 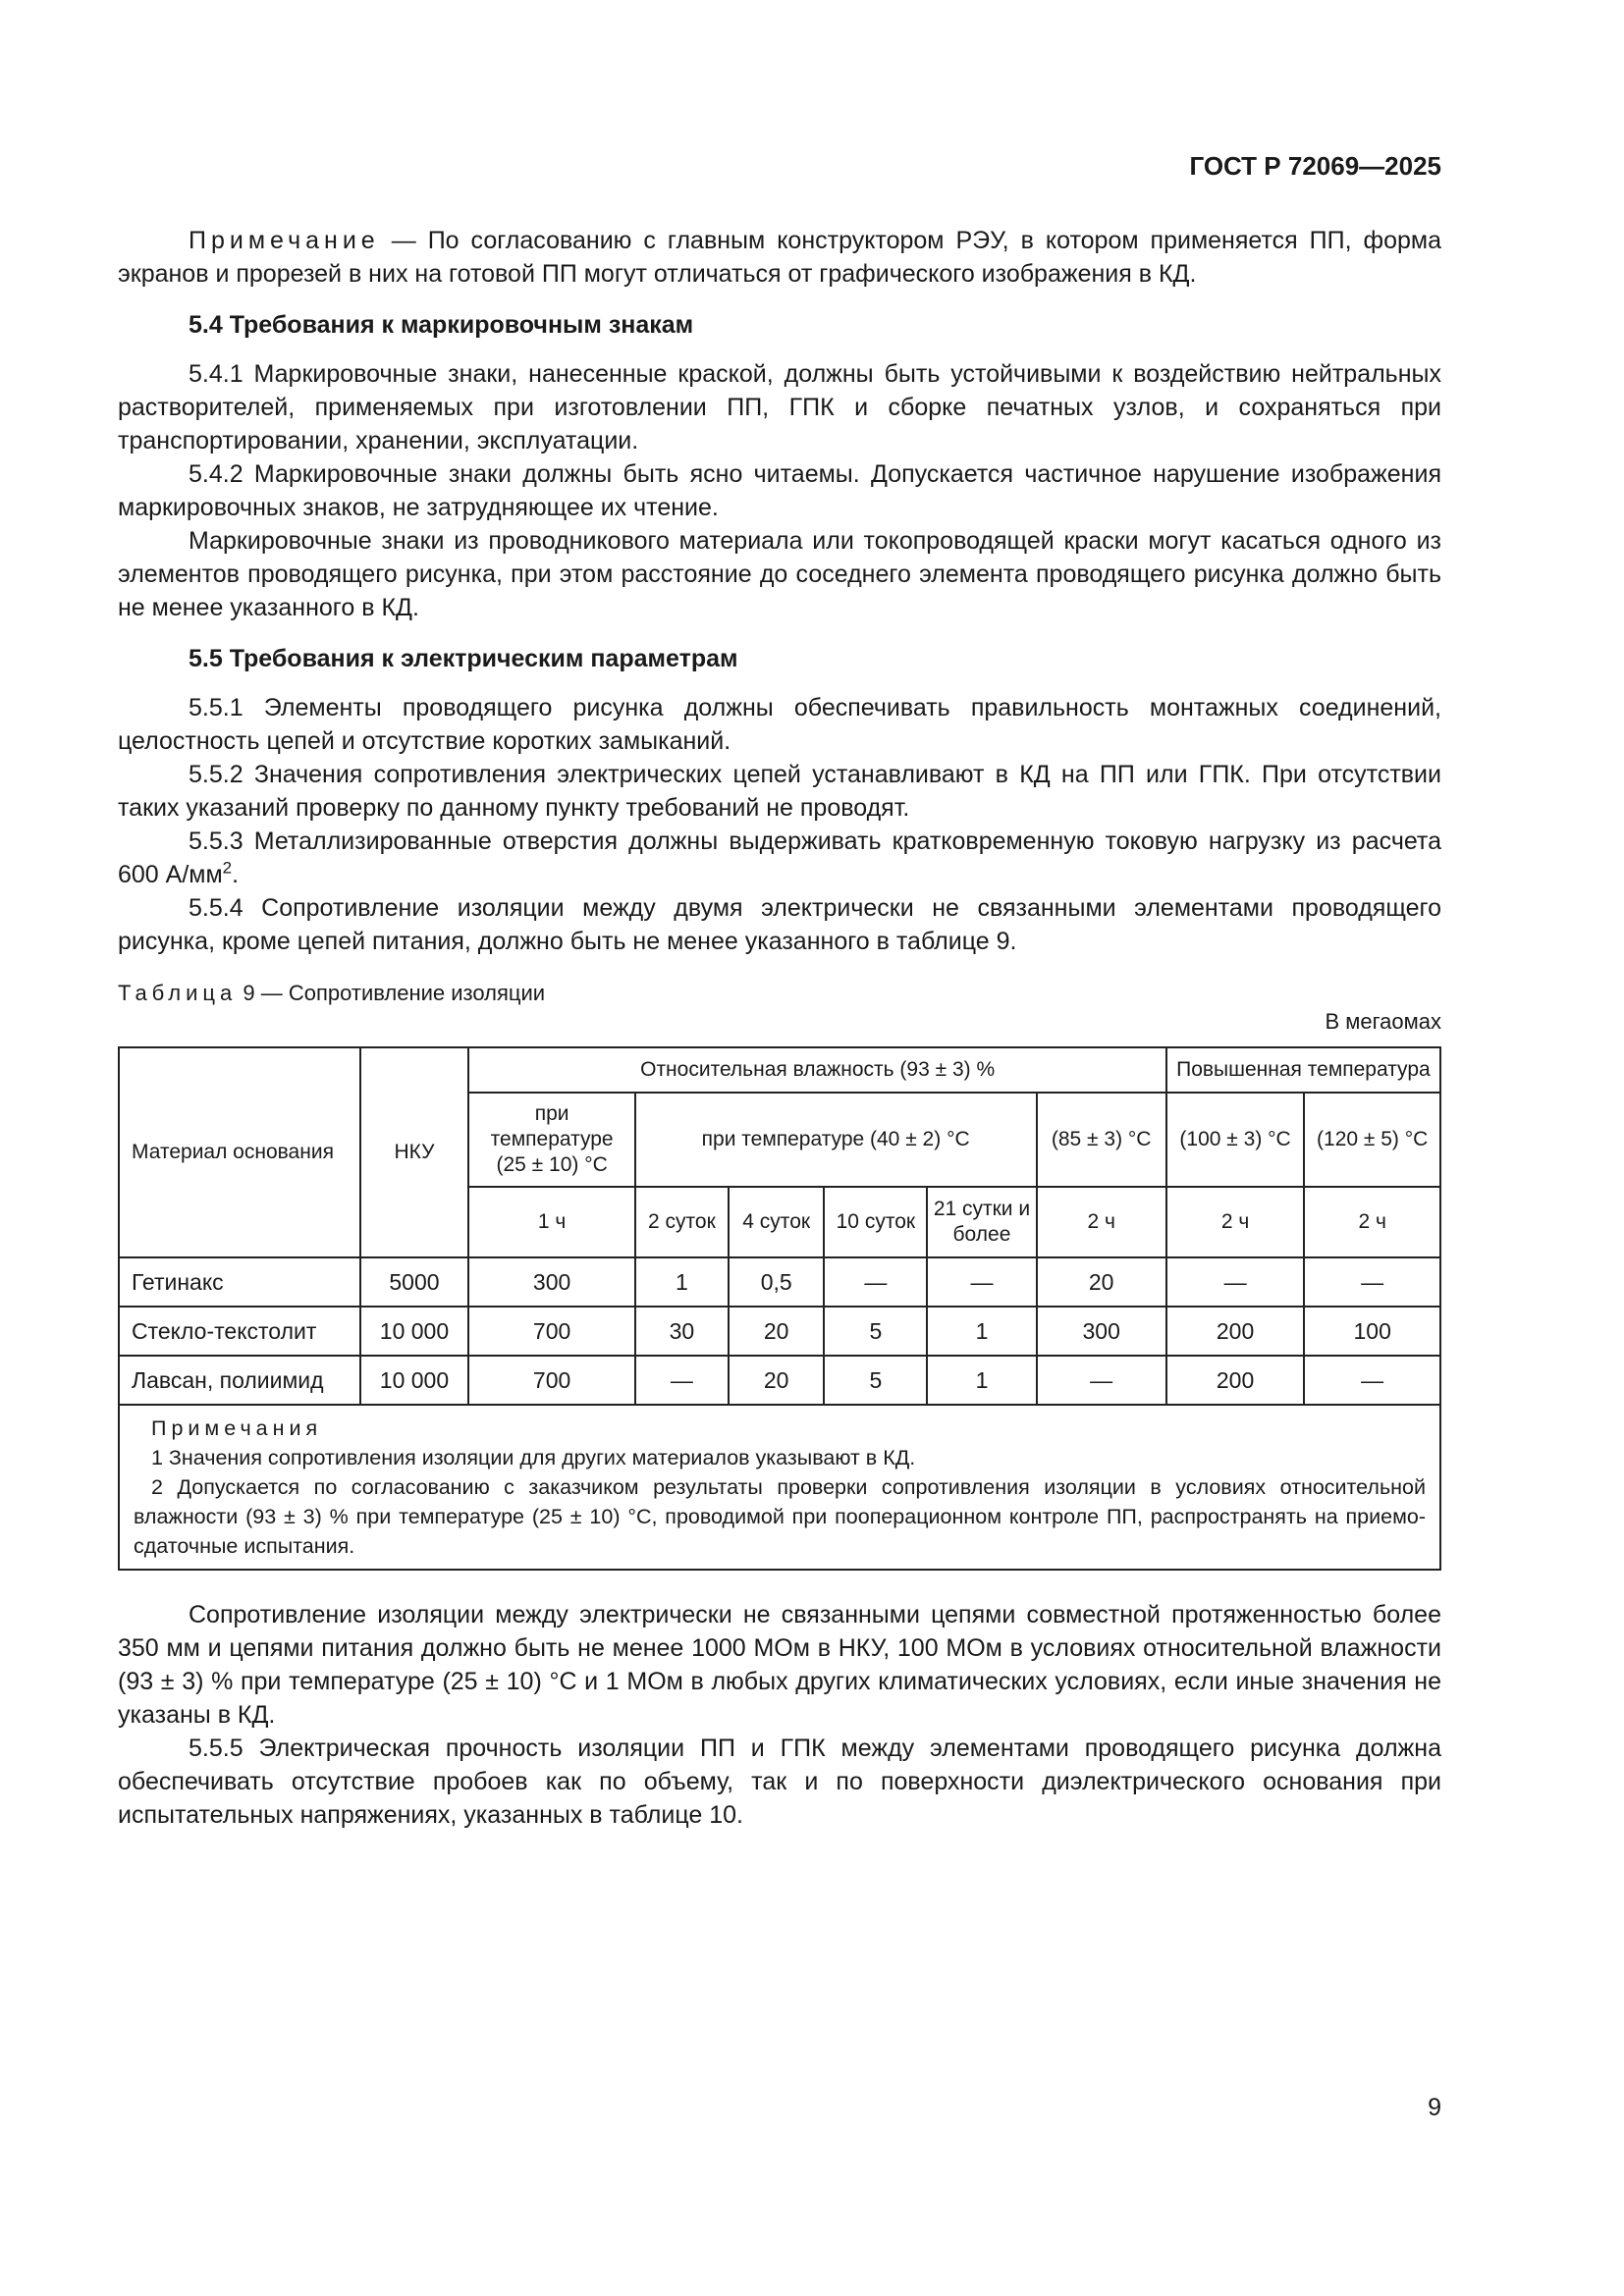 I want to click on document-header: ГОСТ Р 72069—2025, so click(x=1315, y=166).